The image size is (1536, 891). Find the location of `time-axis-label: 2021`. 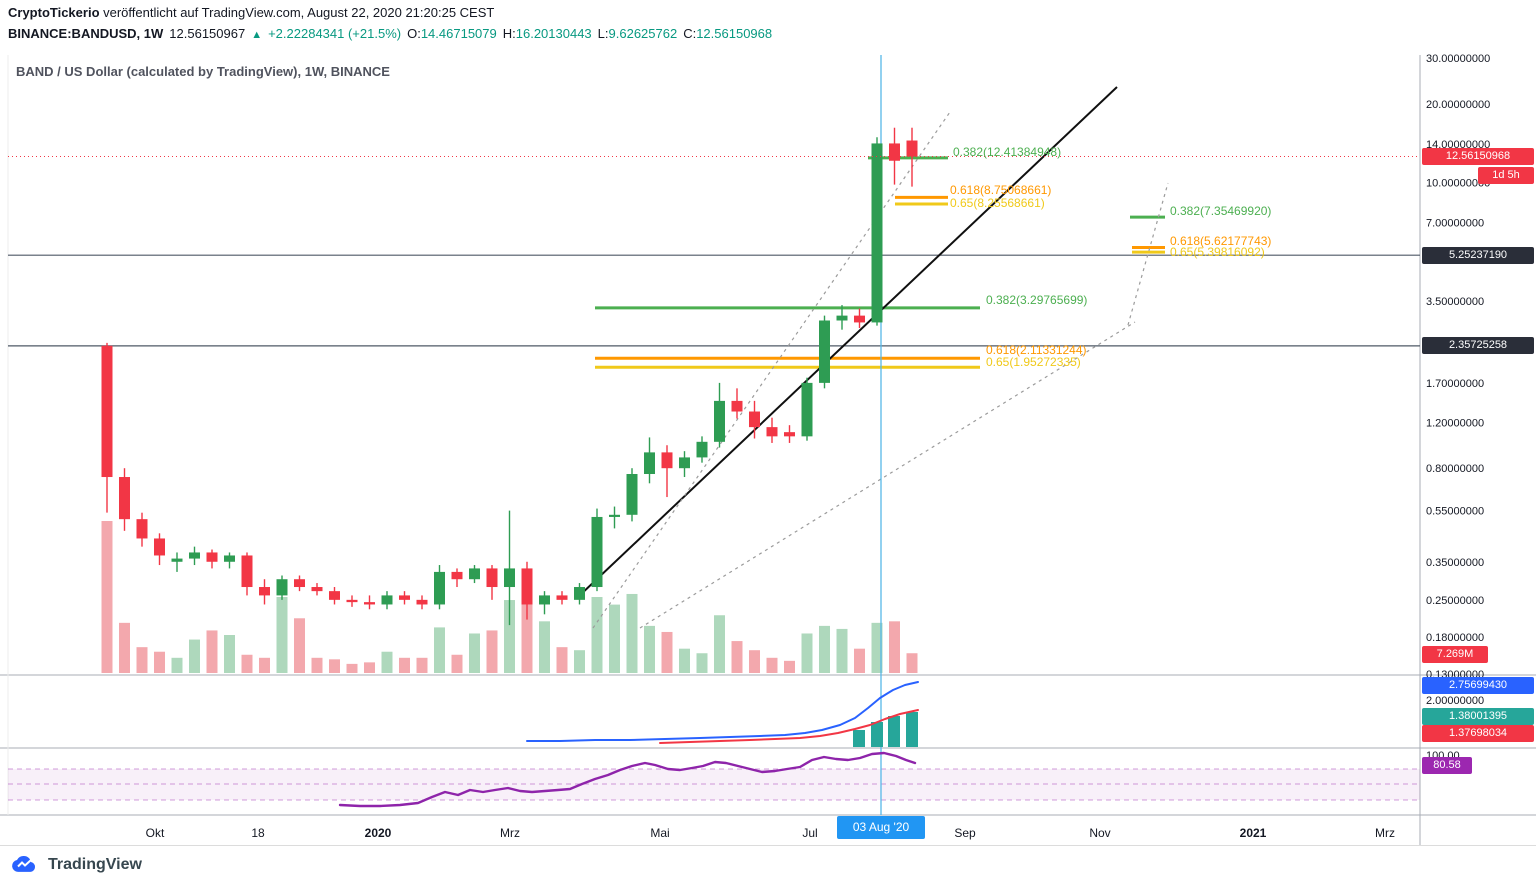

time-axis-label: 2021 is located at coordinates (1253, 833).